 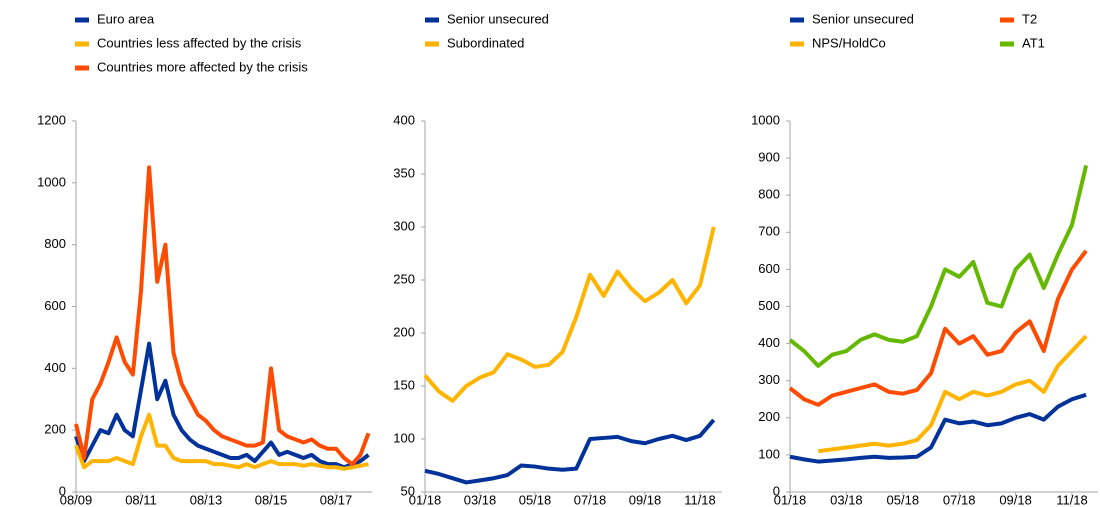 What do you see at coordinates (404, 384) in the screenshot?
I see `y-tick-label: 150` at bounding box center [404, 384].